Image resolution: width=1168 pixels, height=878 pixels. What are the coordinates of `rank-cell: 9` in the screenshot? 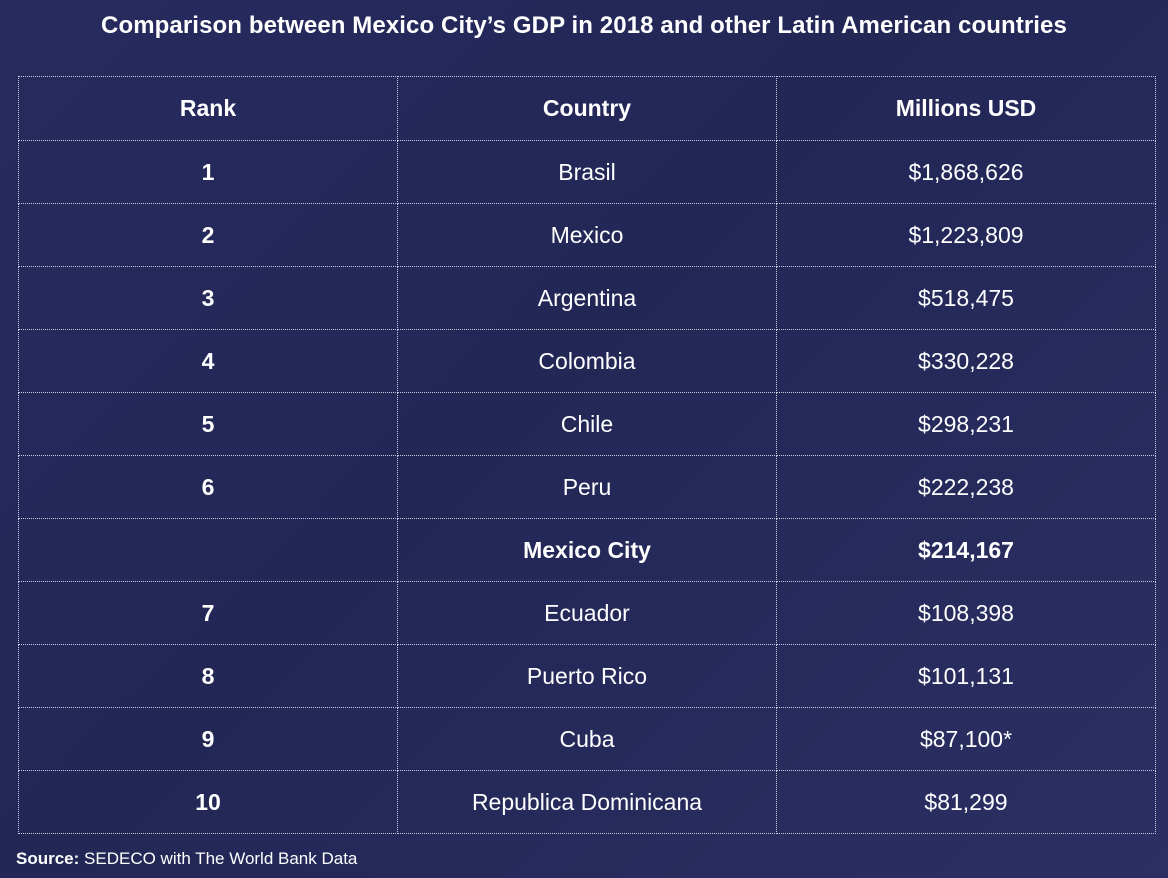 It's located at (208, 739).